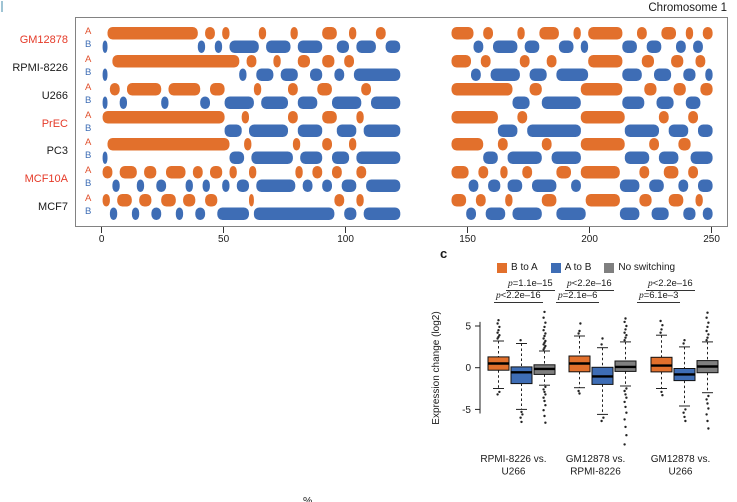 Image resolution: width=737 pixels, height=502 pixels. What do you see at coordinates (468, 327) in the screenshot?
I see `y-axis-tick-label: 5` at bounding box center [468, 327].